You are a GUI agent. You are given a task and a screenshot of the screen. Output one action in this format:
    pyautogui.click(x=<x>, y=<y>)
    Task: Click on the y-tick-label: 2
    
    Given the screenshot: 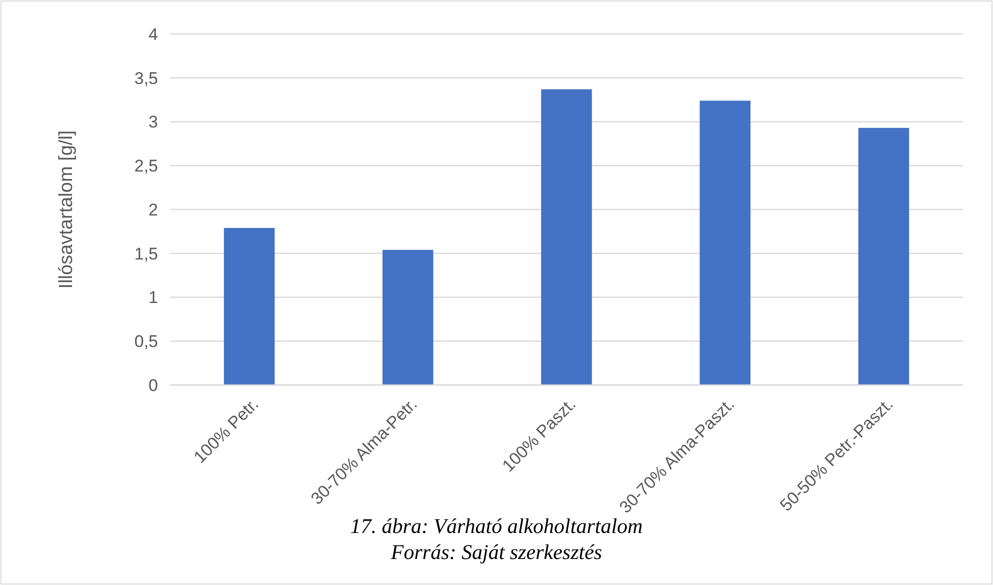 What is the action you would take?
    pyautogui.click(x=153, y=210)
    